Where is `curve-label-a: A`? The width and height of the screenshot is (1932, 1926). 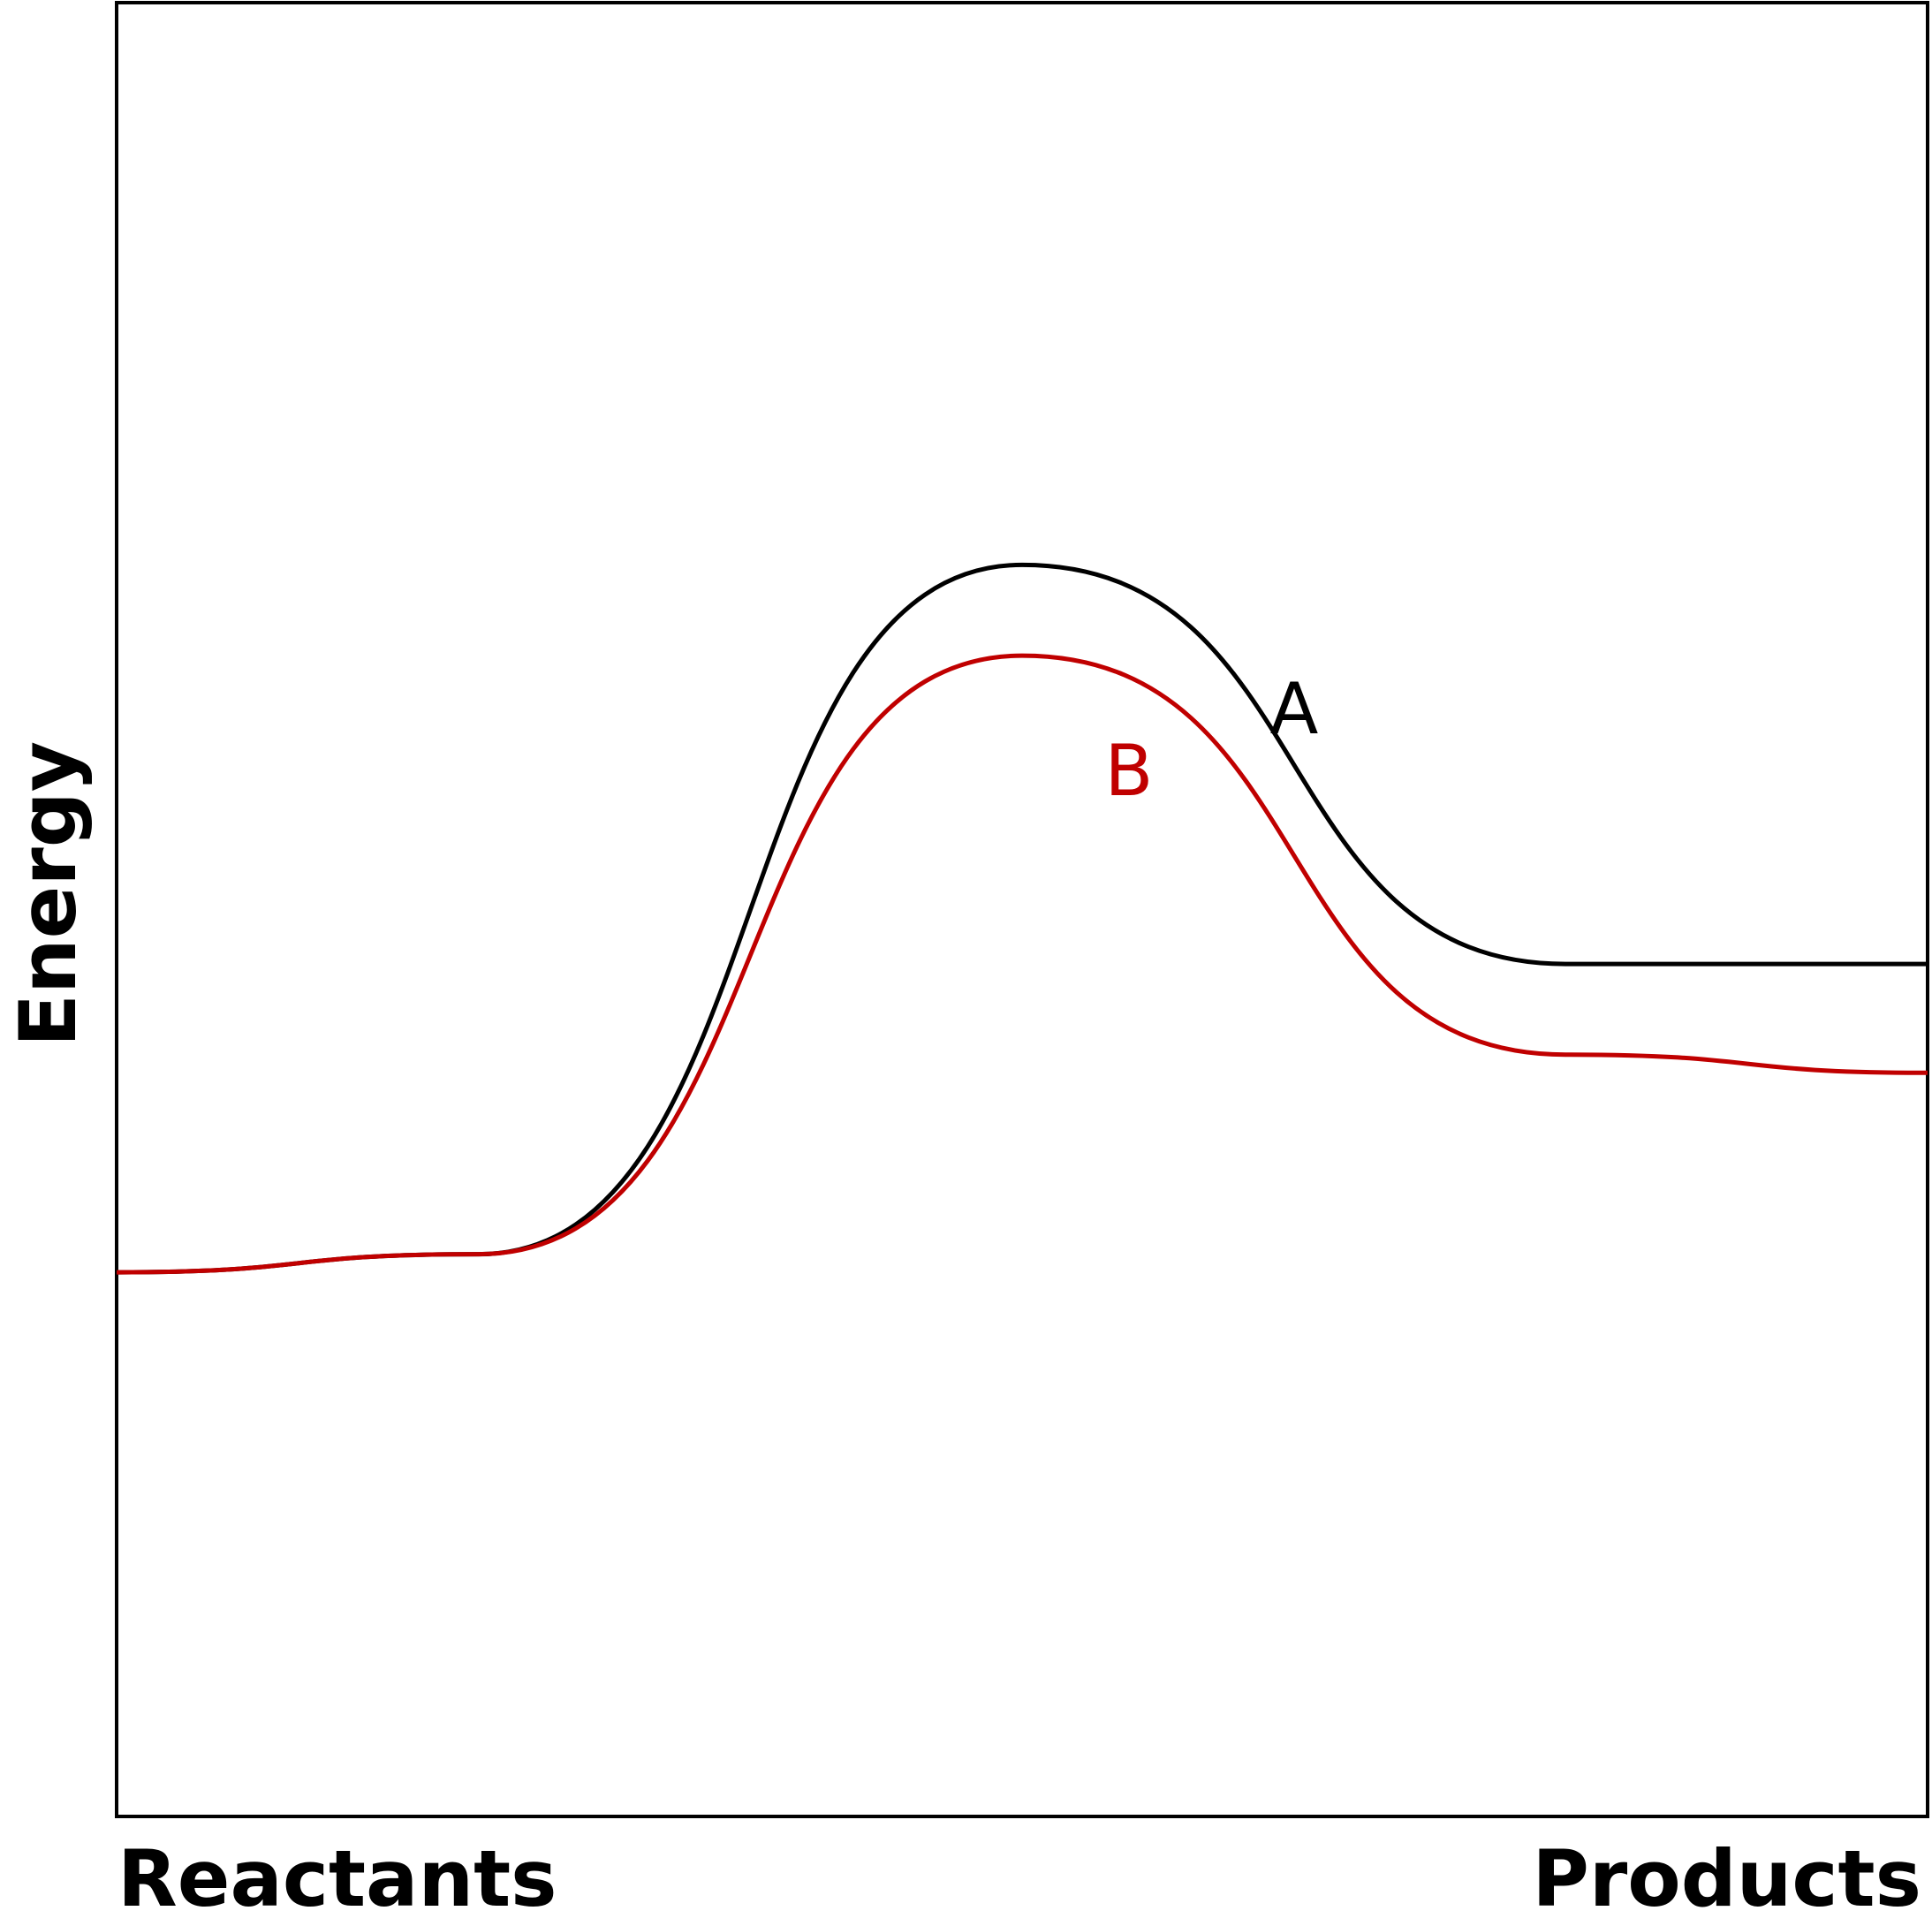
curve-label-a: A is located at coordinates (1295, 709).